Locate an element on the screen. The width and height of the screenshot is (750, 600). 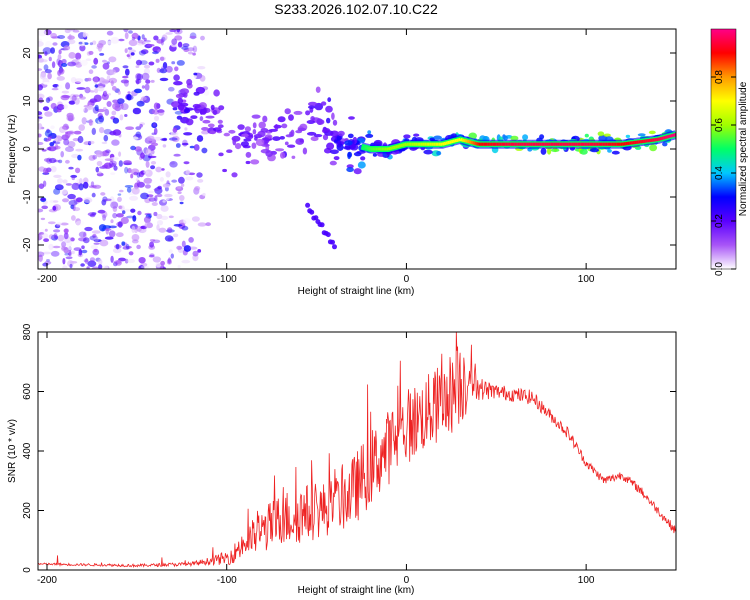
colorbar-tick-label: 0.2 is located at coordinates (719, 221).